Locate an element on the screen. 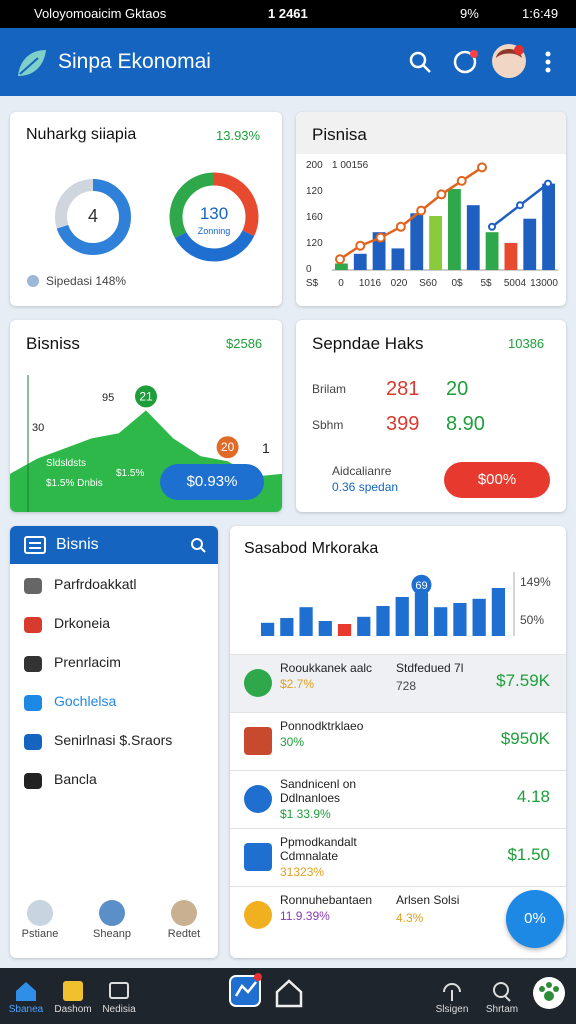  nav-label: Nedisia is located at coordinates (119, 1009).